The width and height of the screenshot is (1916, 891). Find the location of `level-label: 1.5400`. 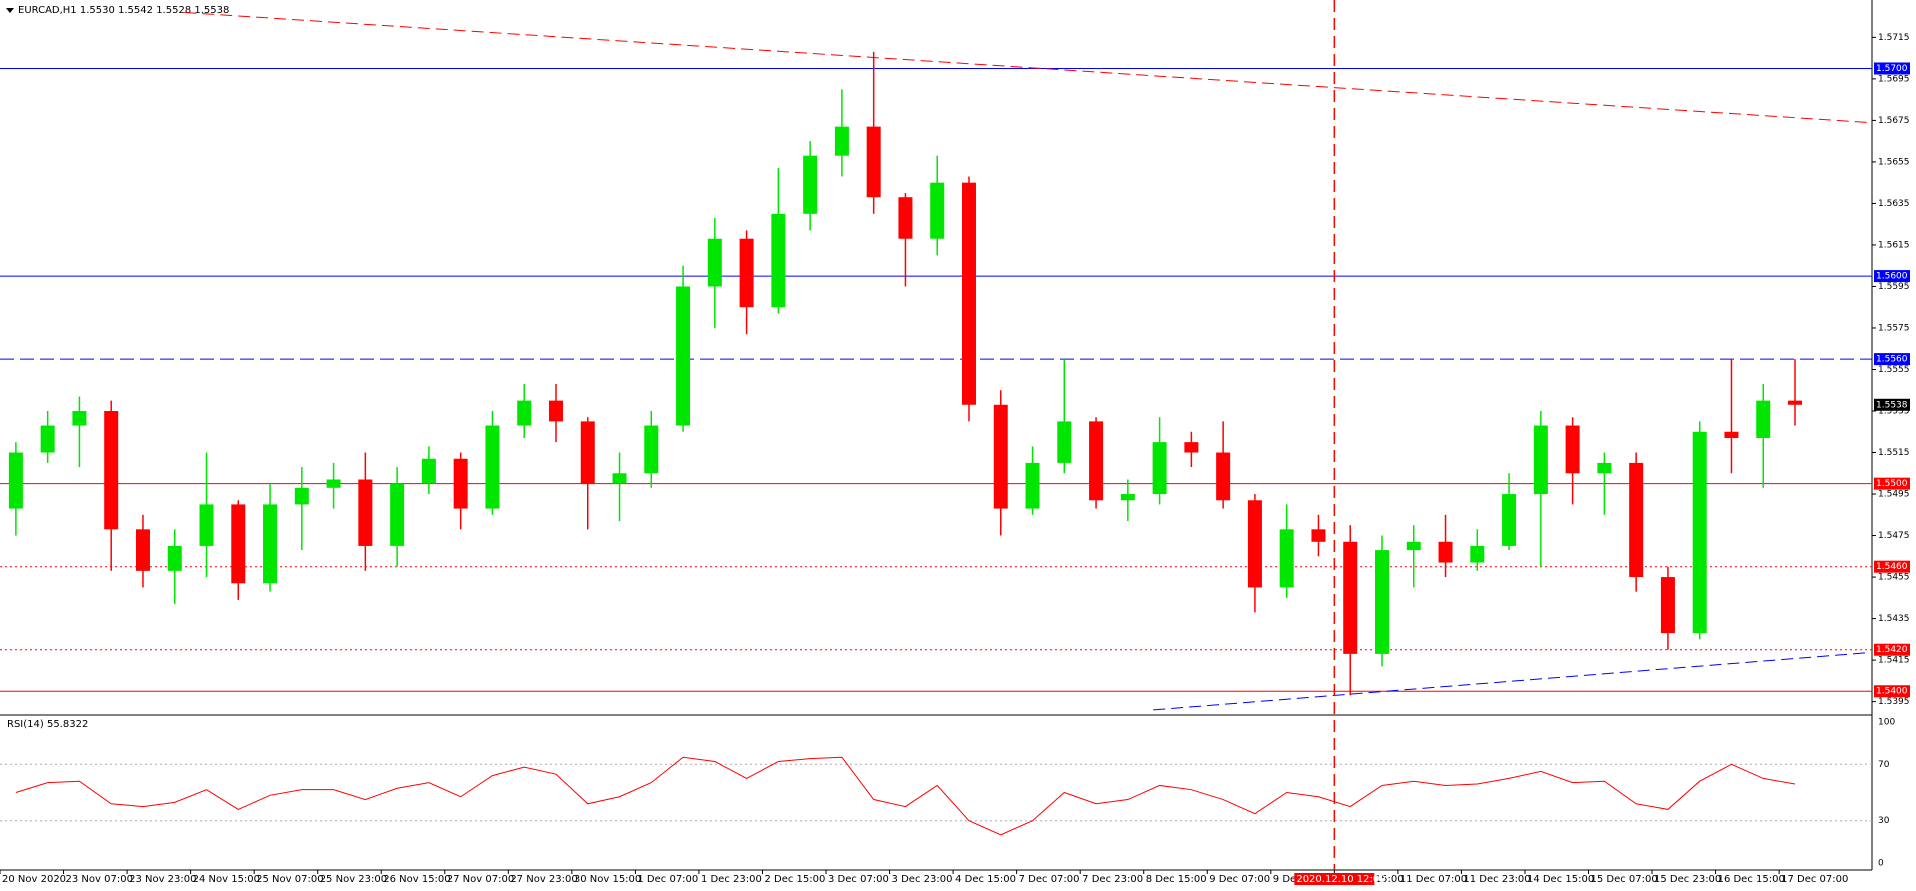

level-label: 1.5400 is located at coordinates (1892, 692).